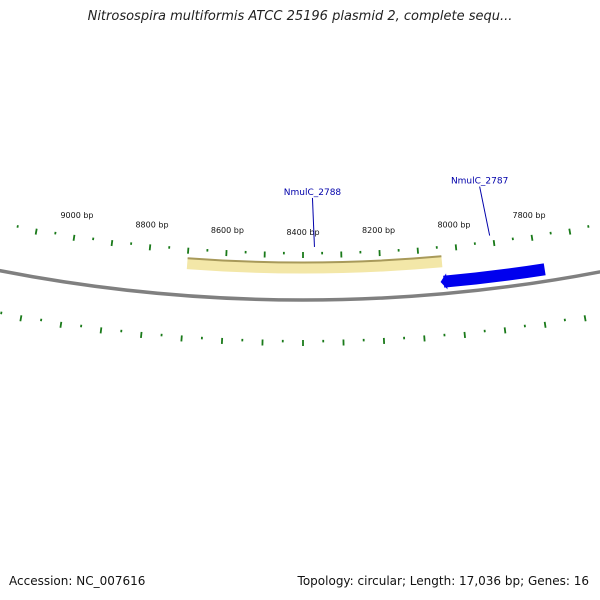 The width and height of the screenshot is (600, 600). What do you see at coordinates (314, 259) in the screenshot?
I see `gene-reverse-edge` at bounding box center [314, 259].